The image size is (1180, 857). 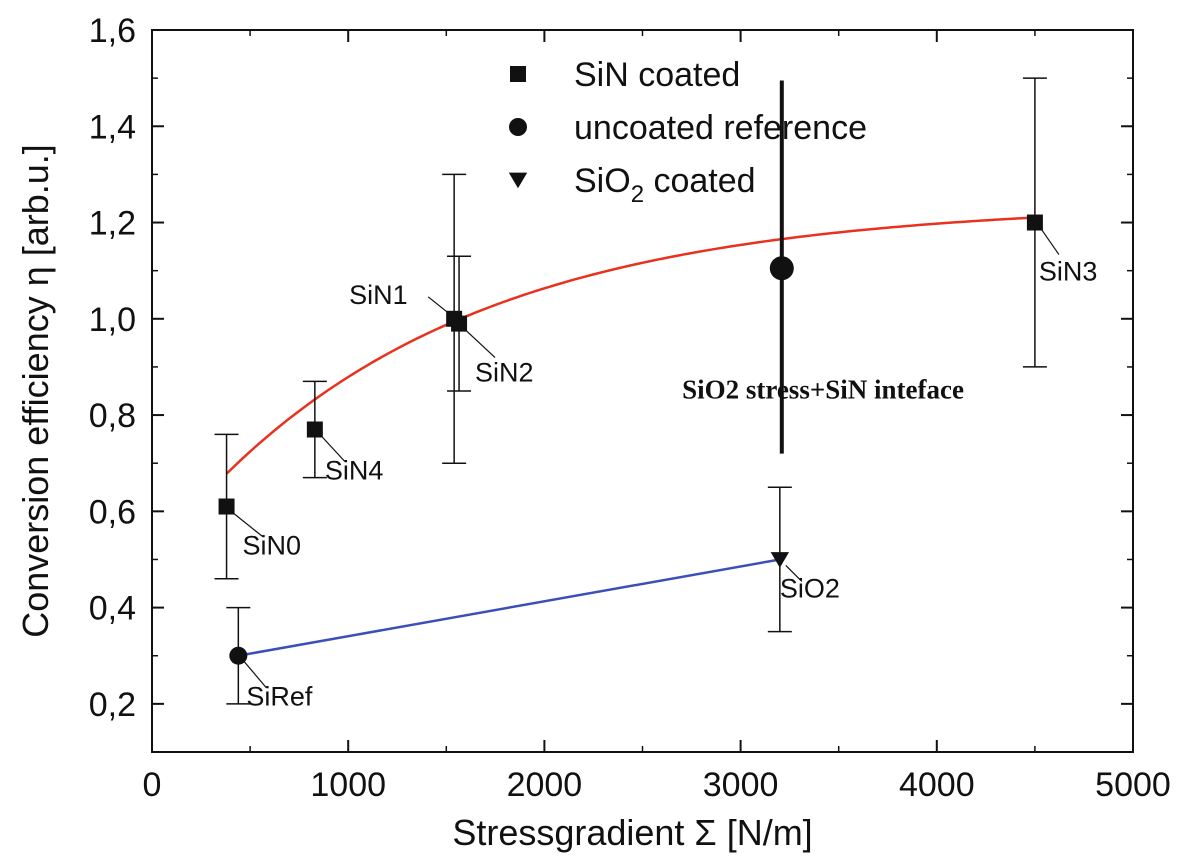 What do you see at coordinates (112, 320) in the screenshot?
I see `y-tick-label: 1,0` at bounding box center [112, 320].